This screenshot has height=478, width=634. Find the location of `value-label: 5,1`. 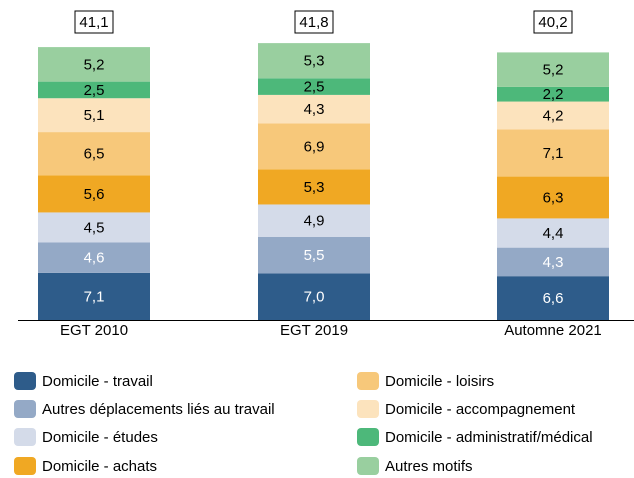

value-label: 5,1 is located at coordinates (94, 115).